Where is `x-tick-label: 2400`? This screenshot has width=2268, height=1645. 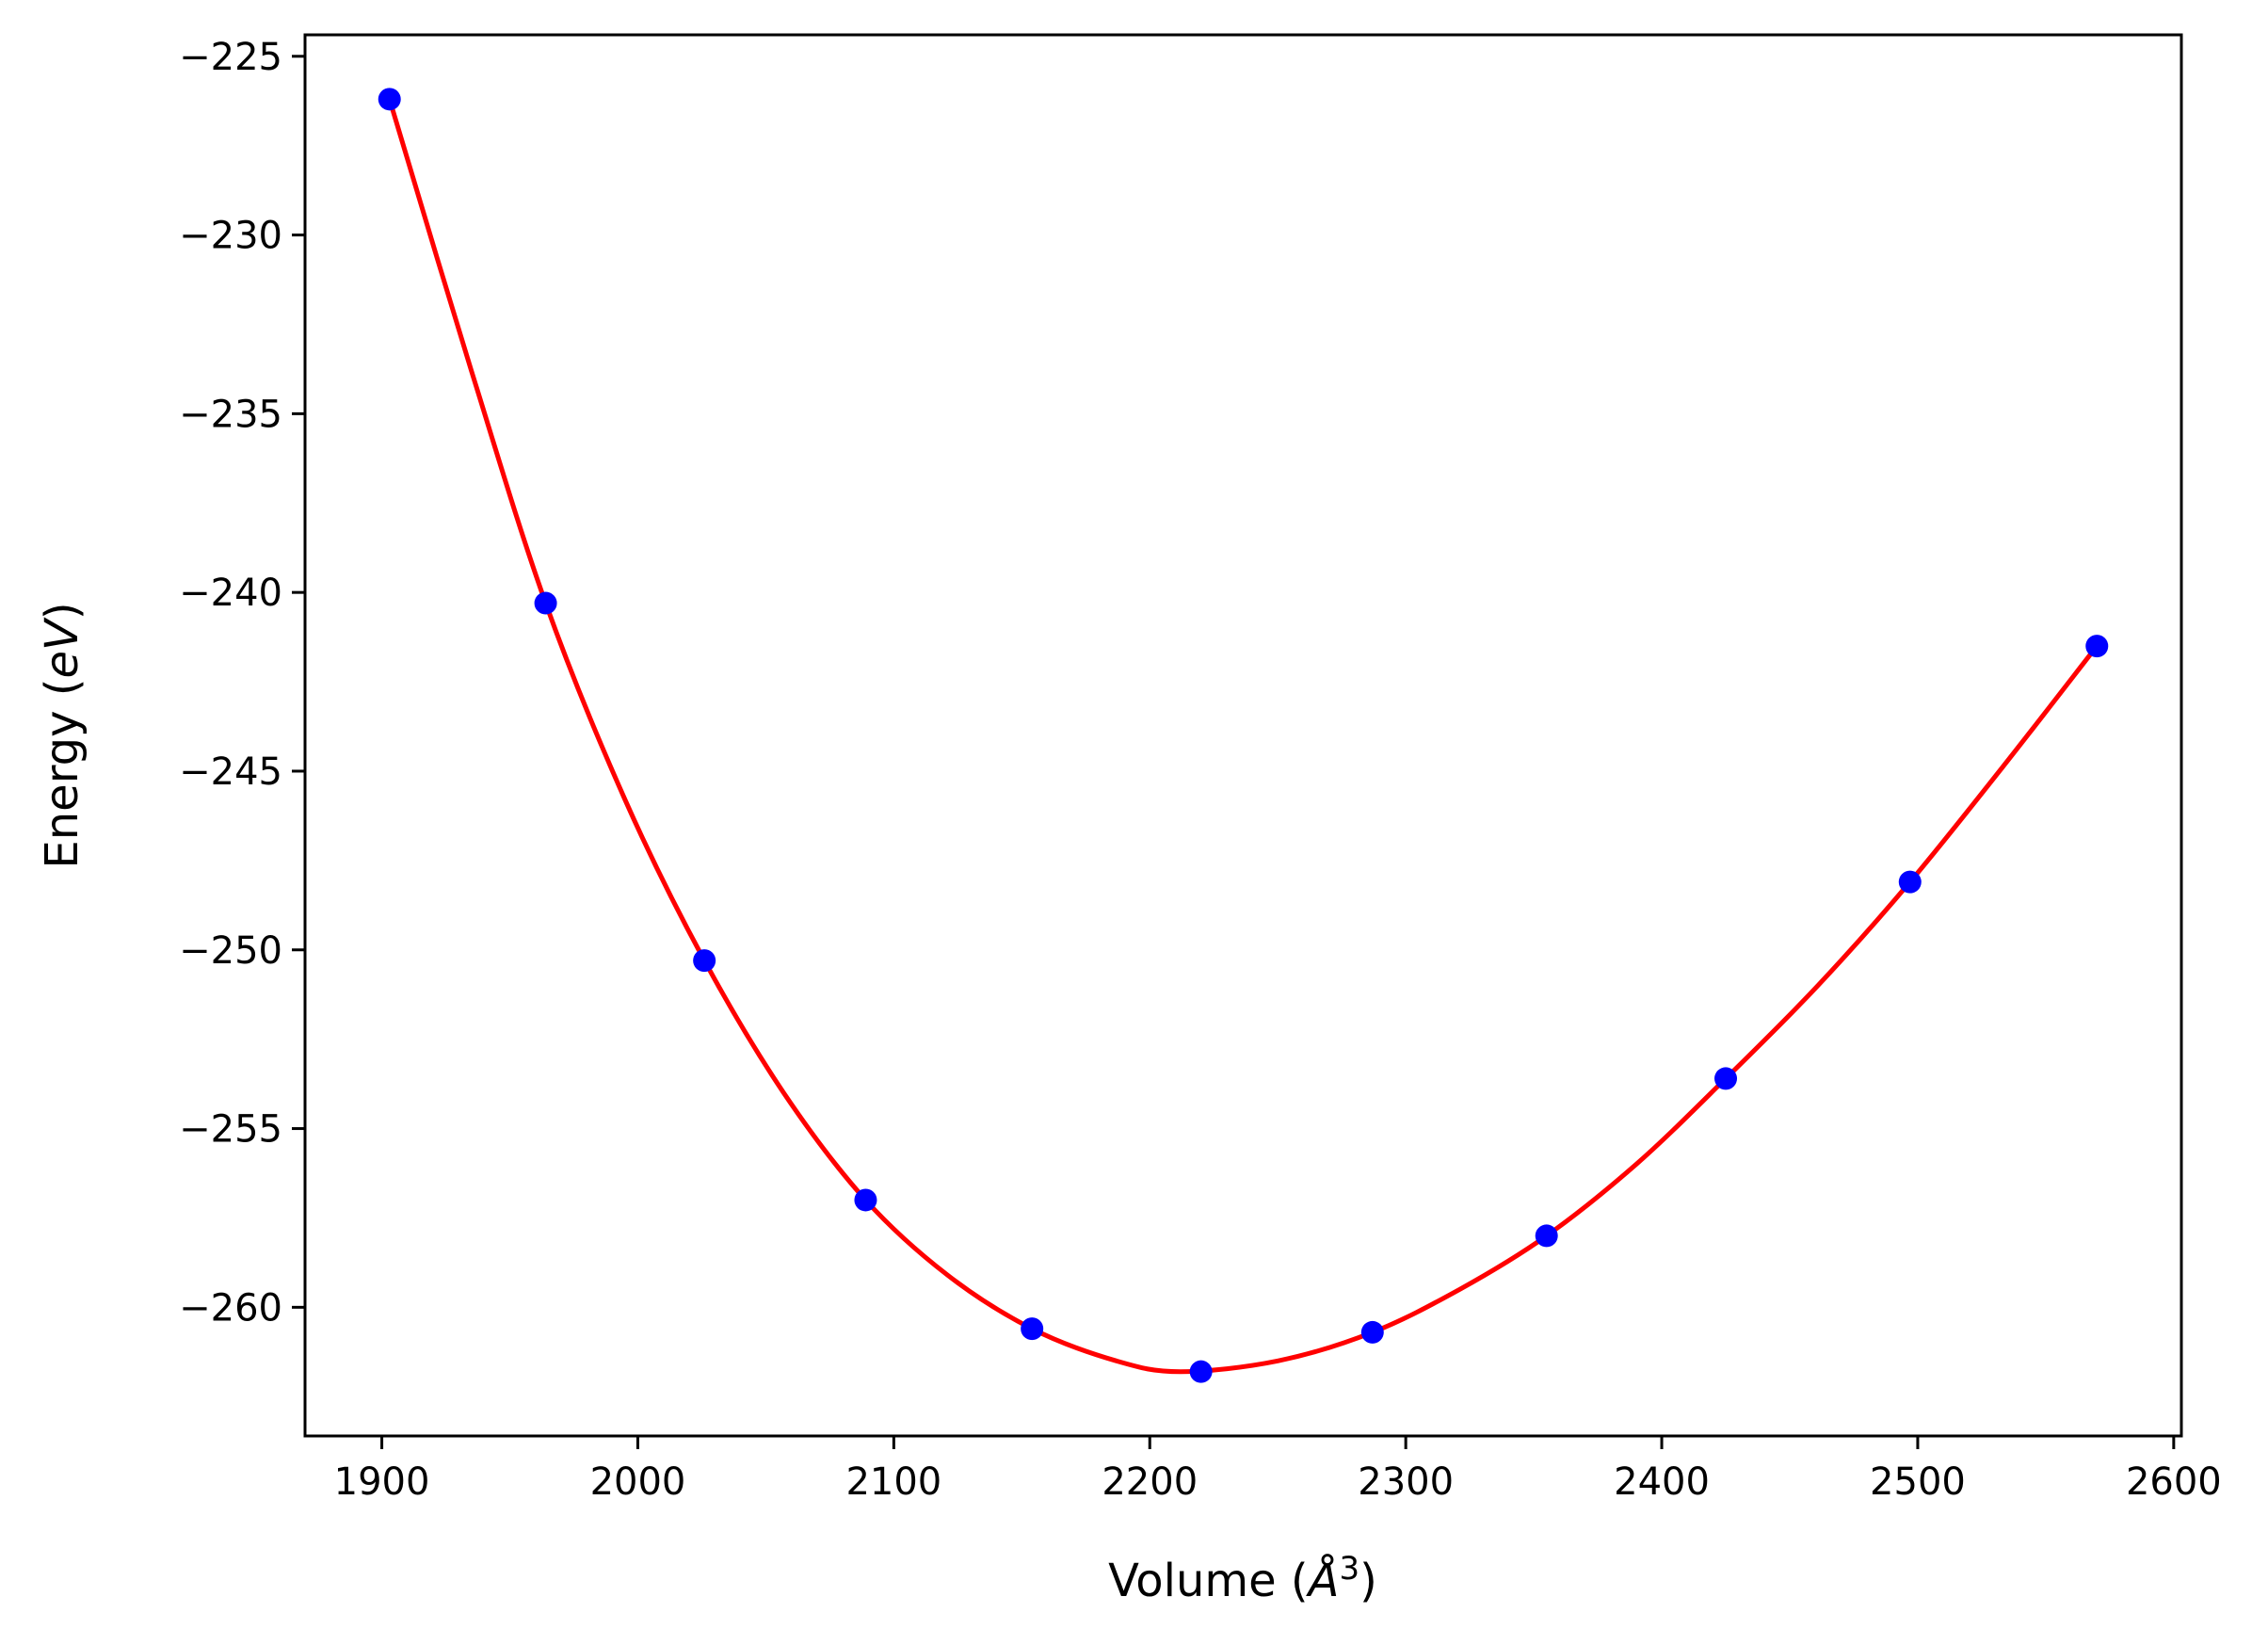
x-tick-label: 2400 is located at coordinates (1662, 1482).